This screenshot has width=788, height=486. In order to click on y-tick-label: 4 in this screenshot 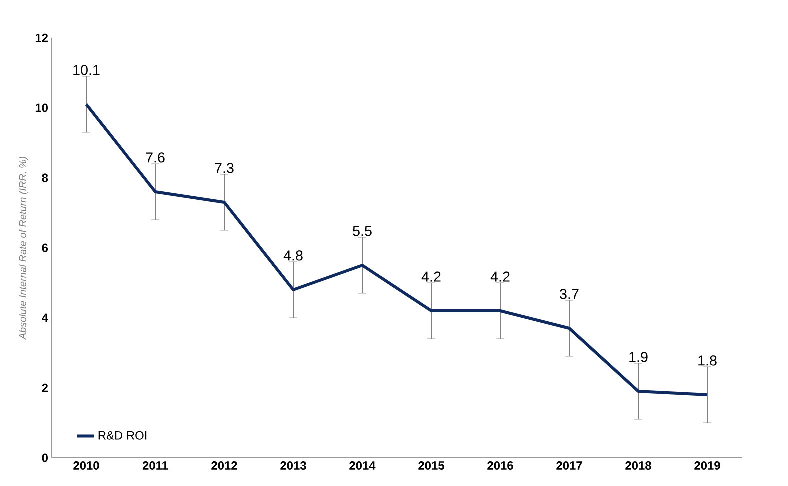, I will do `click(45, 318)`.